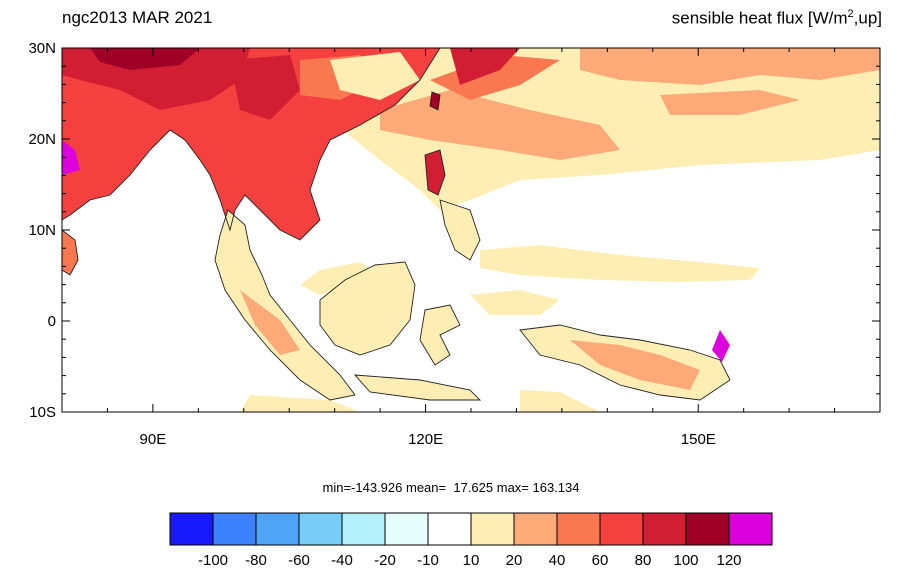 The width and height of the screenshot is (902, 576). What do you see at coordinates (538, 487) in the screenshot?
I see `stat-max: max= 163.134` at bounding box center [538, 487].